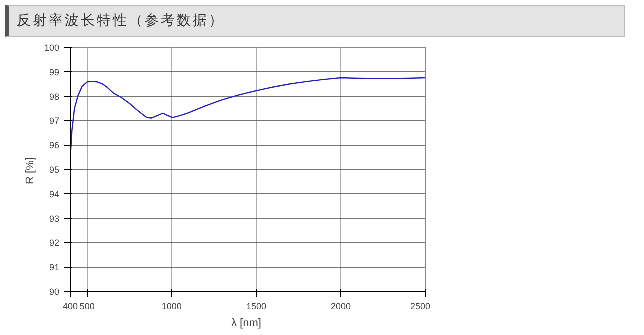 Image resolution: width=644 pixels, height=335 pixels. Describe the element at coordinates (54, 97) in the screenshot. I see `y-tick-label: 98` at that location.